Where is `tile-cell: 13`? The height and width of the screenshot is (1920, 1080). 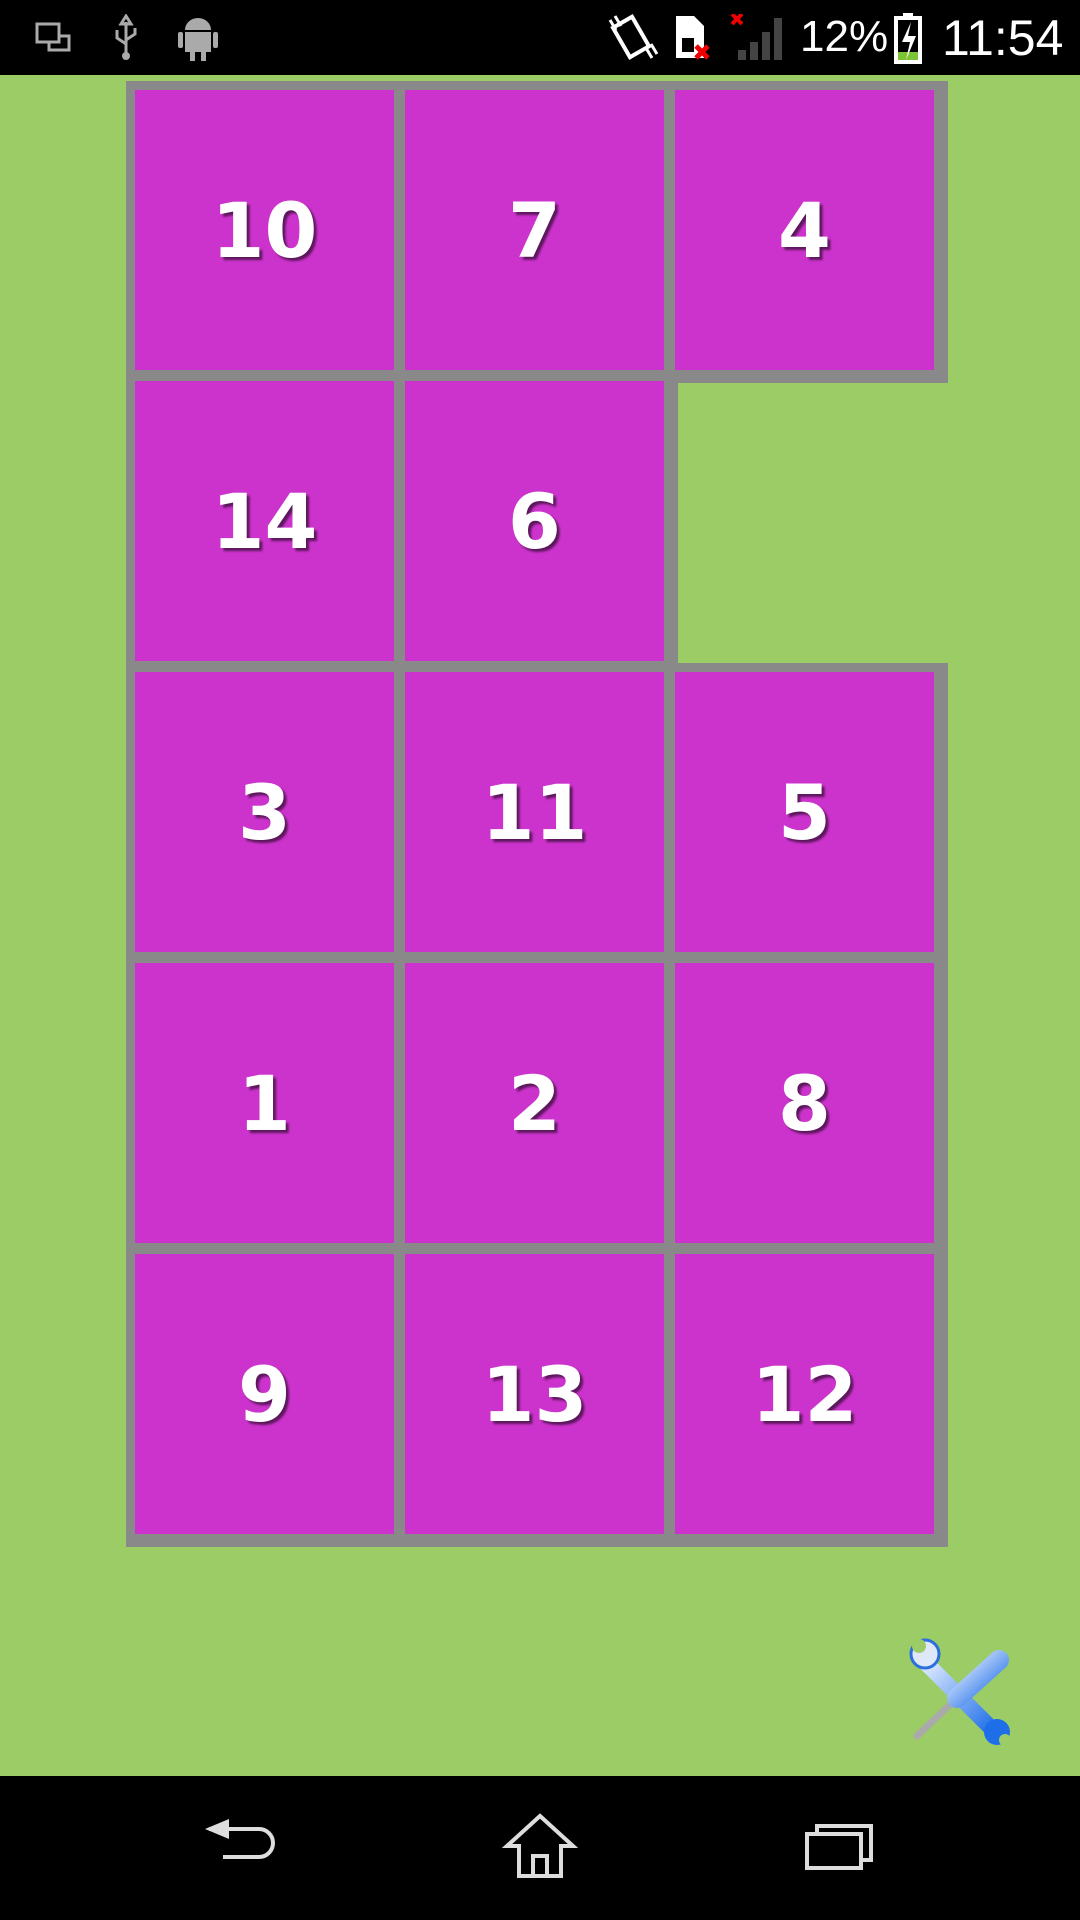 tile-cell: 13 is located at coordinates (537, 1396).